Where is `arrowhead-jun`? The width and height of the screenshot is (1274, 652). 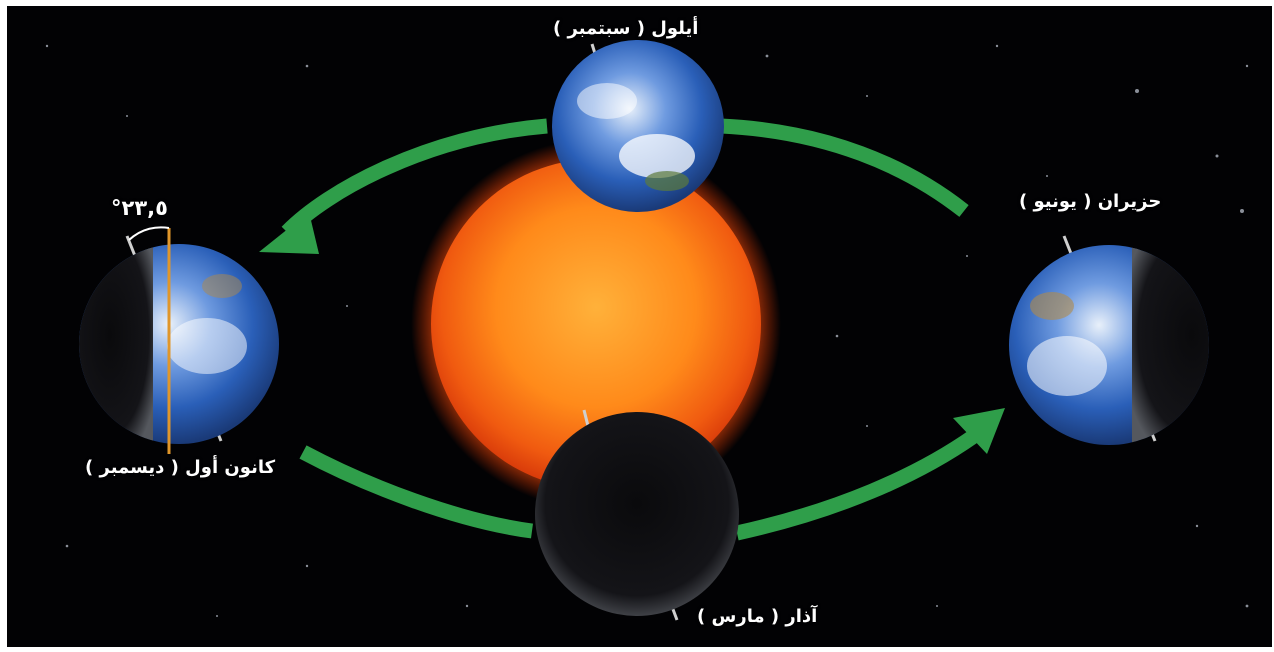
arrowhead-jun is located at coordinates (979, 431).